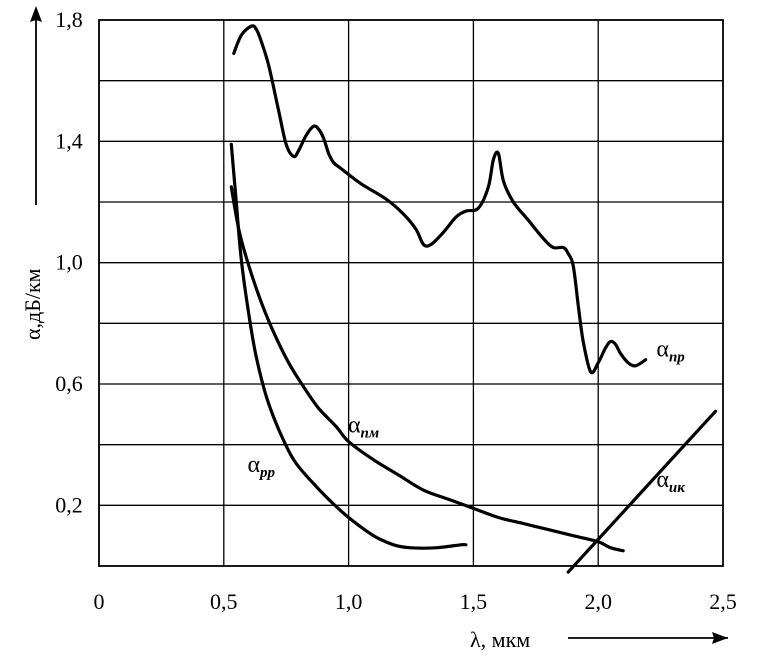 The width and height of the screenshot is (764, 662). What do you see at coordinates (224, 601) in the screenshot?
I see `x-tick-label: 0,5` at bounding box center [224, 601].